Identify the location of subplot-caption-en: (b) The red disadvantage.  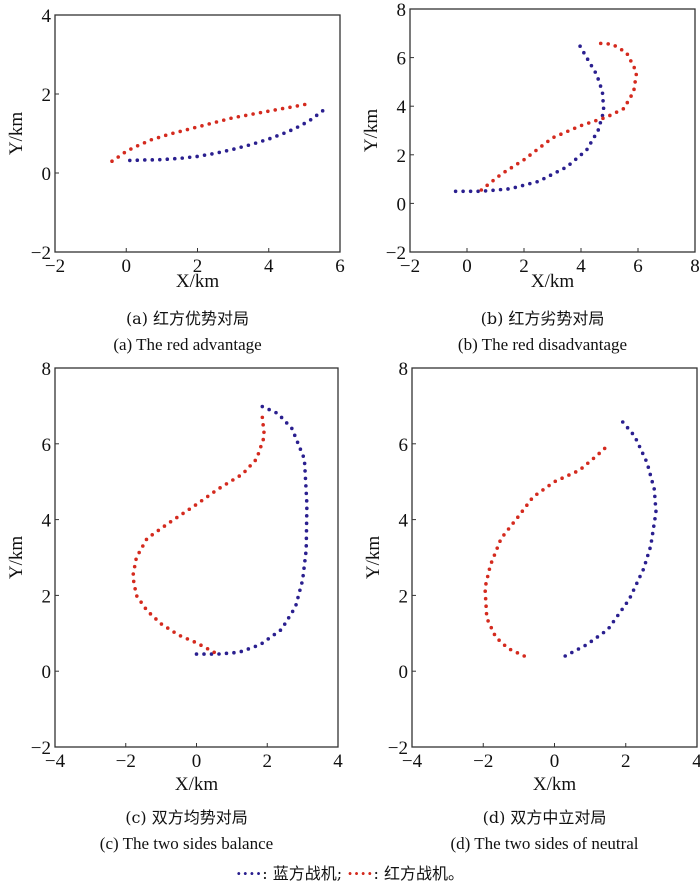
(542, 344).